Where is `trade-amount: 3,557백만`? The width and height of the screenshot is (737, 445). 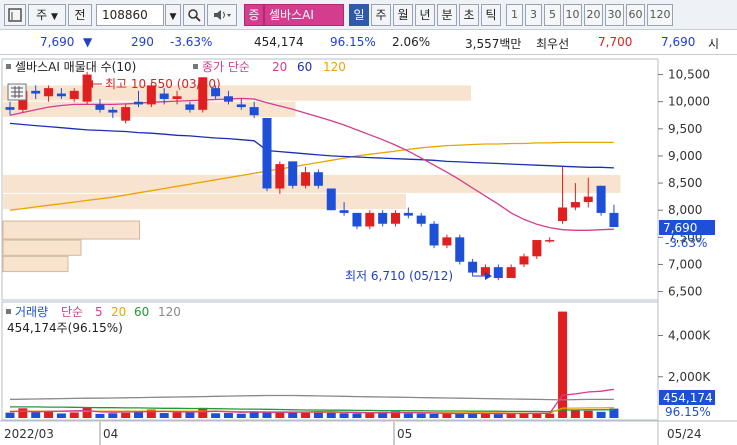
trade-amount: 3,557백만 is located at coordinates (493, 44).